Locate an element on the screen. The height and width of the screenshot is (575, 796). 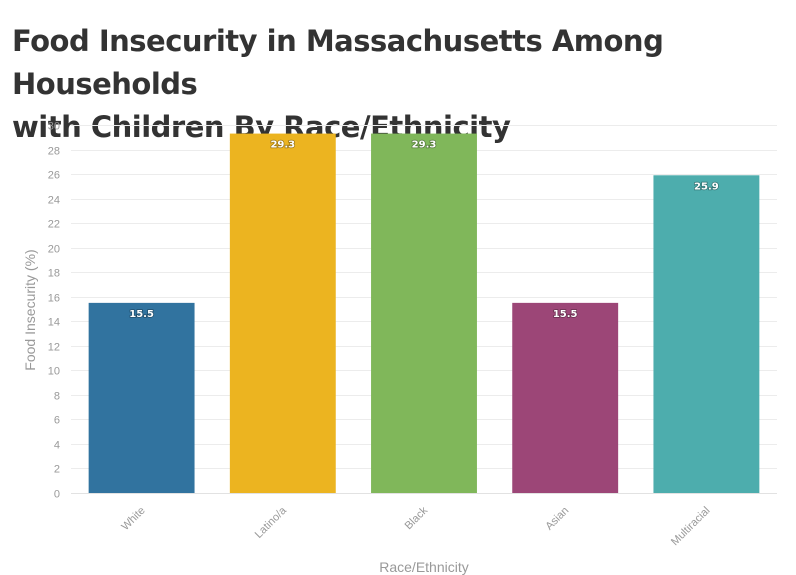
y-tick-label: 10 is located at coordinates (54, 372).